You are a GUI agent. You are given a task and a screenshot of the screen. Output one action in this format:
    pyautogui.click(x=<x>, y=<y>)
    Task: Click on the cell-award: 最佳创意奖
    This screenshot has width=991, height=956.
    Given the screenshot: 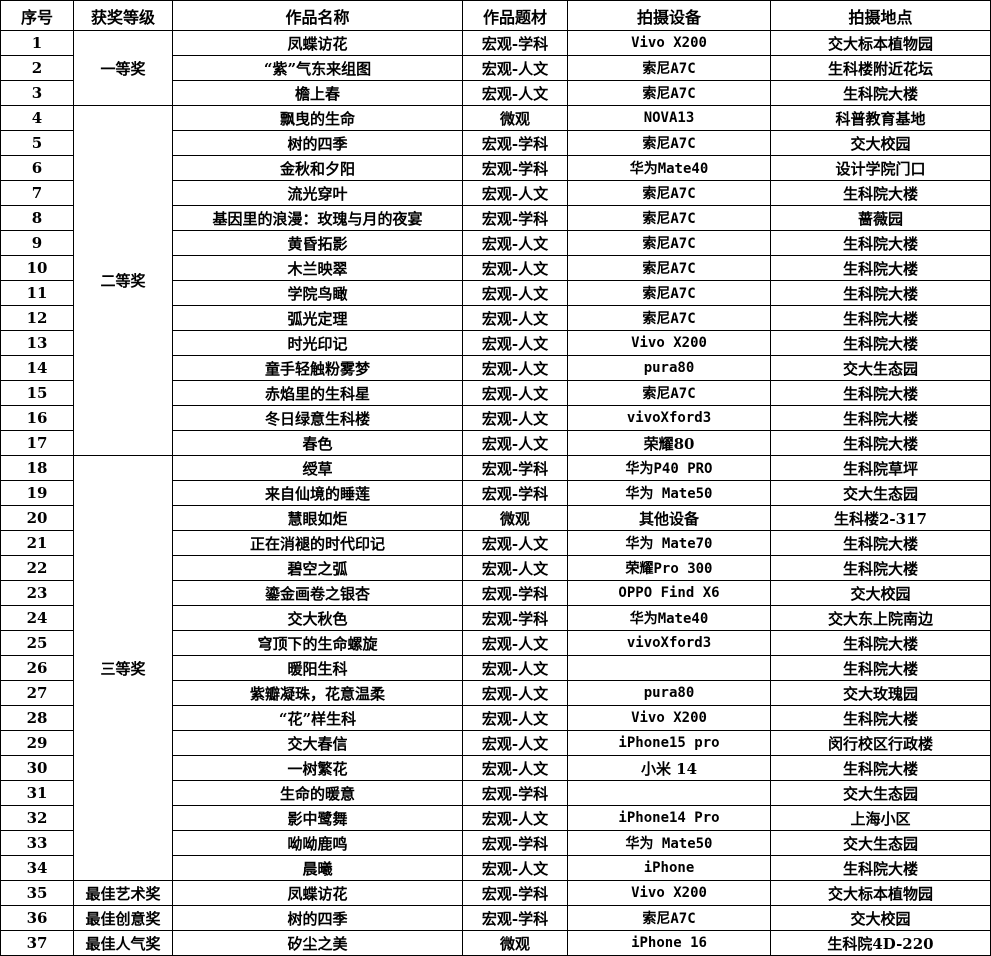 What is the action you would take?
    pyautogui.click(x=123, y=918)
    